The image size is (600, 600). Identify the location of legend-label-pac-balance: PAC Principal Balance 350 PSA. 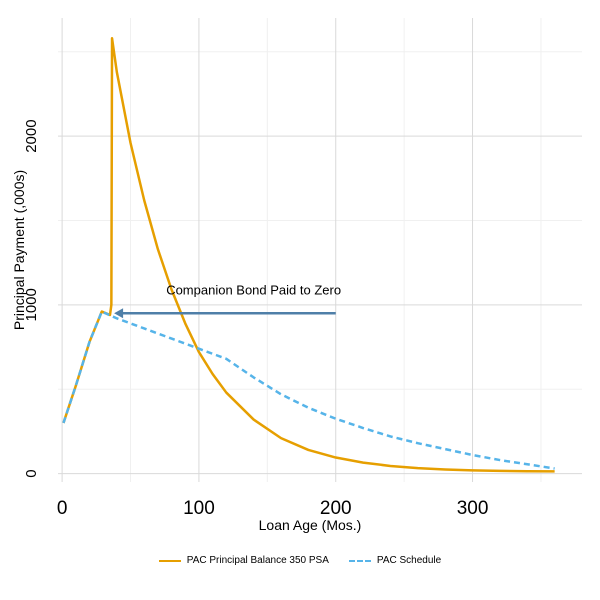
(257, 560).